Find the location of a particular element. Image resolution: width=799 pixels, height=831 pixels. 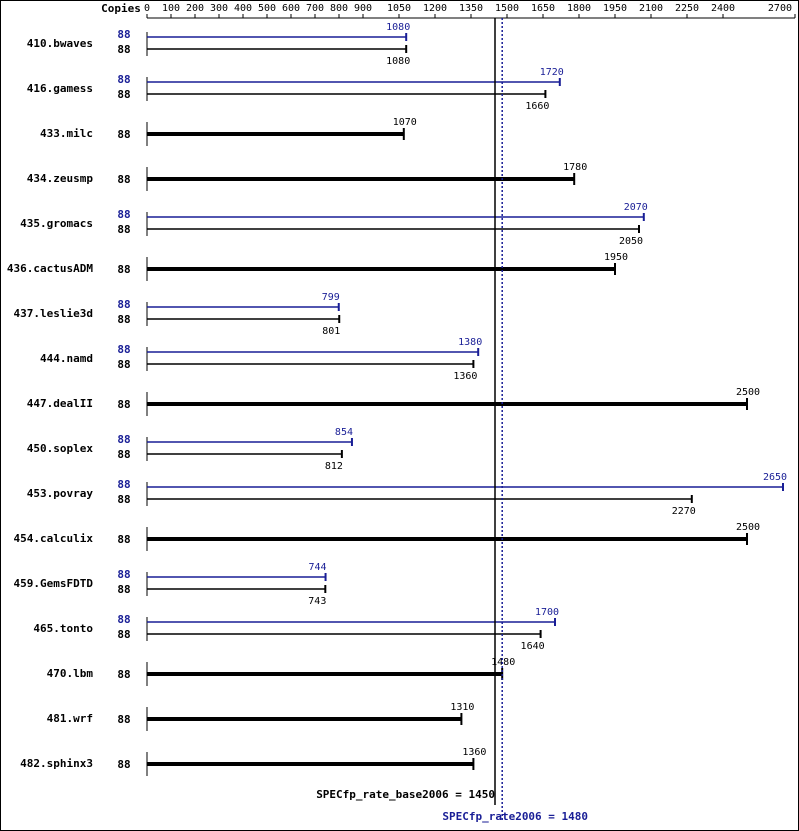

benchmark-label: 437.leslie3d is located at coordinates (53, 313).